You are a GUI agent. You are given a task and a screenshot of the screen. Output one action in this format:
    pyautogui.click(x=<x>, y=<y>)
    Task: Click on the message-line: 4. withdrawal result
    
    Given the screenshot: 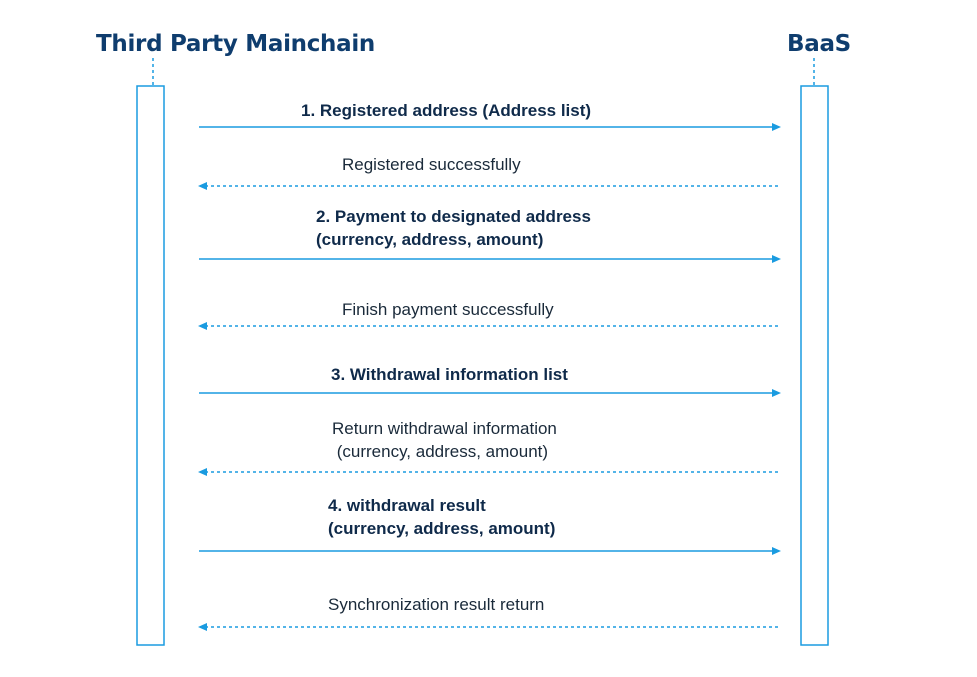 What is the action you would take?
    pyautogui.click(x=407, y=505)
    